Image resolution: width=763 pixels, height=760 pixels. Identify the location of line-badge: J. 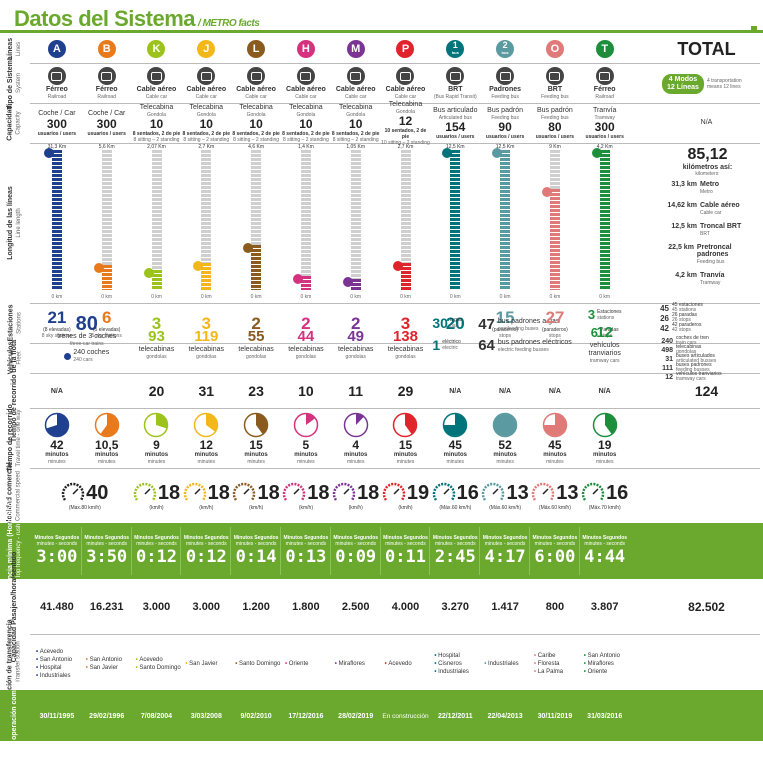
(206, 49).